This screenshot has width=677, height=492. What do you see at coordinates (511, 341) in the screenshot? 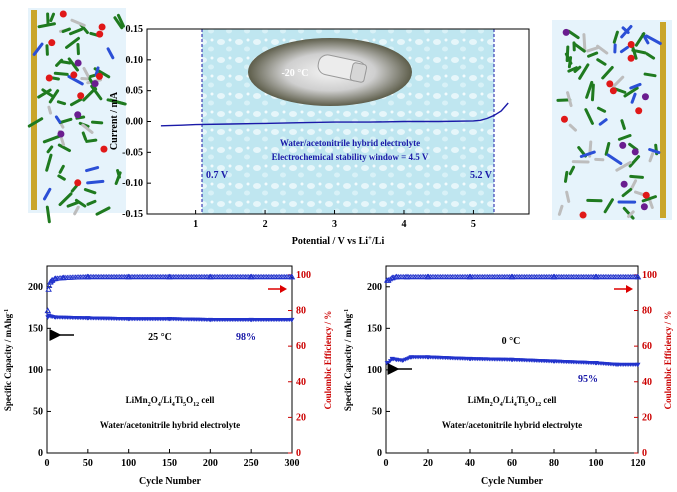
I see `br-temperature: 0 °C` at bounding box center [511, 341].